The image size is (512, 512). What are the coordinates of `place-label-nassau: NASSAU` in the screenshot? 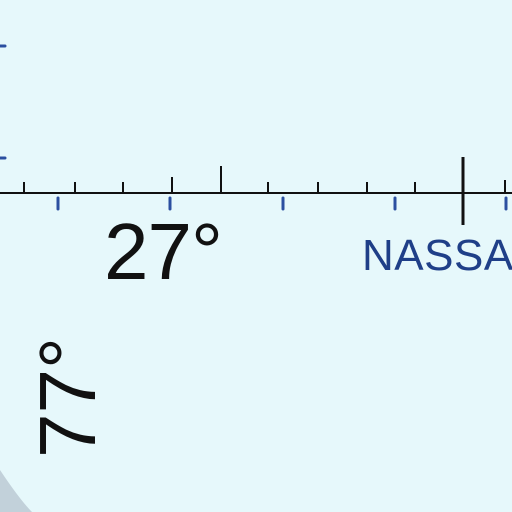 It's located at (437, 255).